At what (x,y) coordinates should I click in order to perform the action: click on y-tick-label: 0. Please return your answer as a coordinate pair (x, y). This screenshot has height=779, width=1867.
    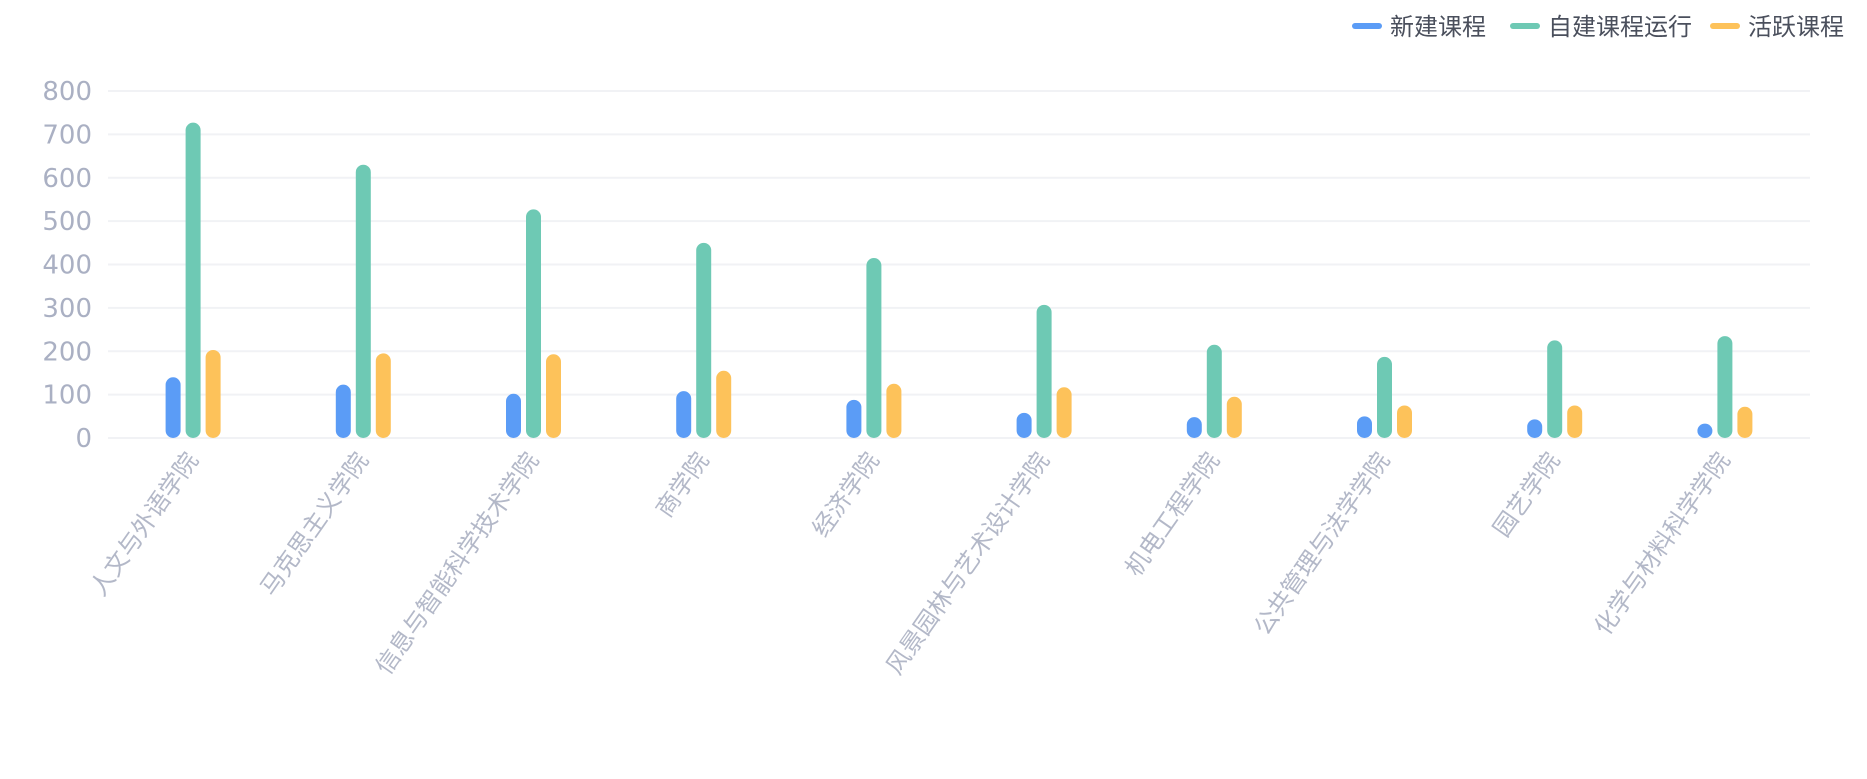
    Looking at the image, I should click on (83, 439).